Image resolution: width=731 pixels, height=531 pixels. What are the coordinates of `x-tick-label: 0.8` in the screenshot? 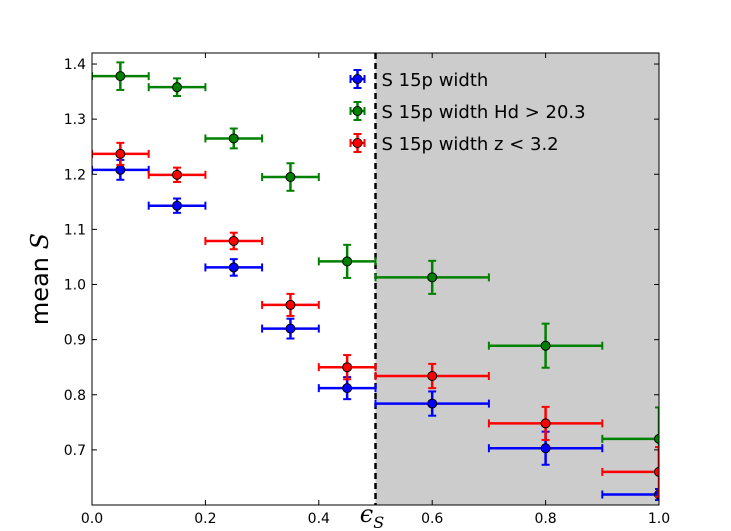 It's located at (545, 519).